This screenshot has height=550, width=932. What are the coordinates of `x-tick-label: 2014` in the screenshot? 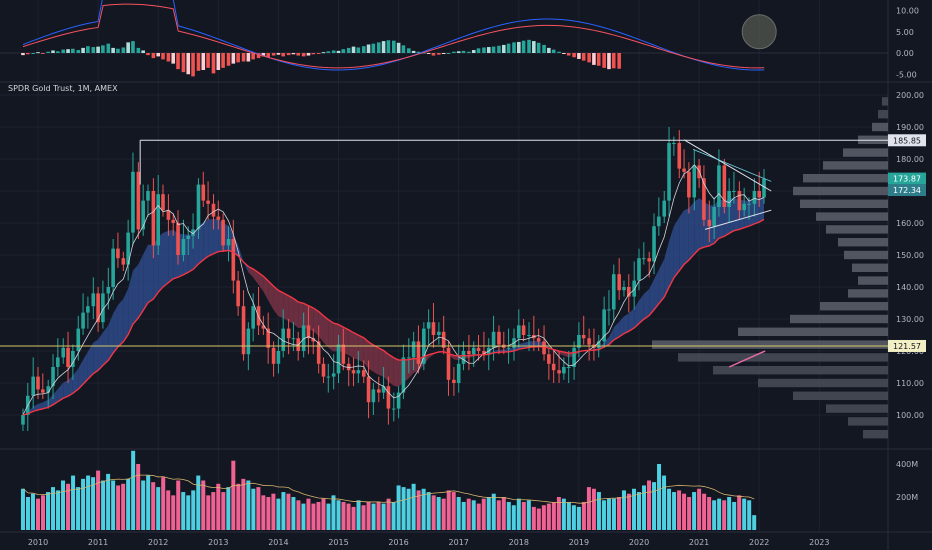 It's located at (278, 542).